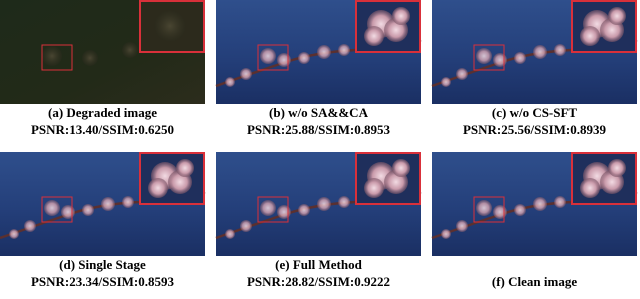 The width and height of the screenshot is (640, 299). What do you see at coordinates (318, 264) in the screenshot?
I see `caption: (e) Full Method` at bounding box center [318, 264].